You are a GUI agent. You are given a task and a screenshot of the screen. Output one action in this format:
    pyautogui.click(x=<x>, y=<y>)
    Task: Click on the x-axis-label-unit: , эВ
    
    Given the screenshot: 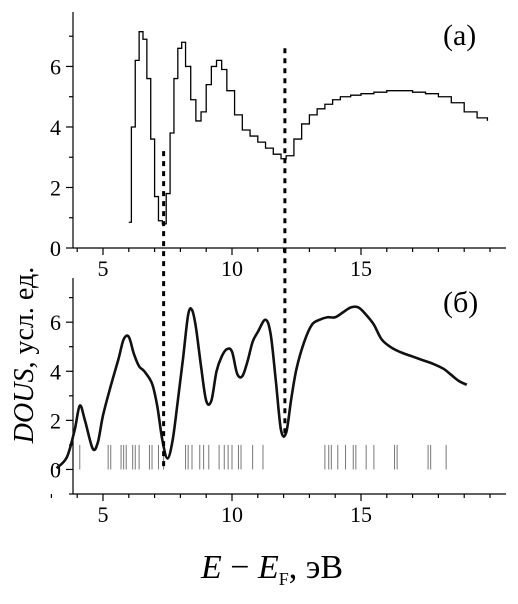 What is the action you would take?
    pyautogui.click(x=316, y=567)
    